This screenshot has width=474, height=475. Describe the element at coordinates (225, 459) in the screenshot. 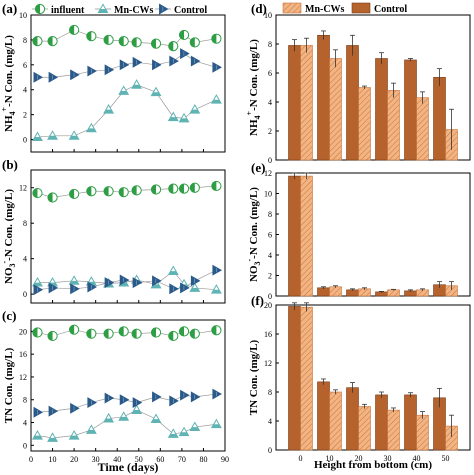

I see `x-tick-label: 90` at that location.